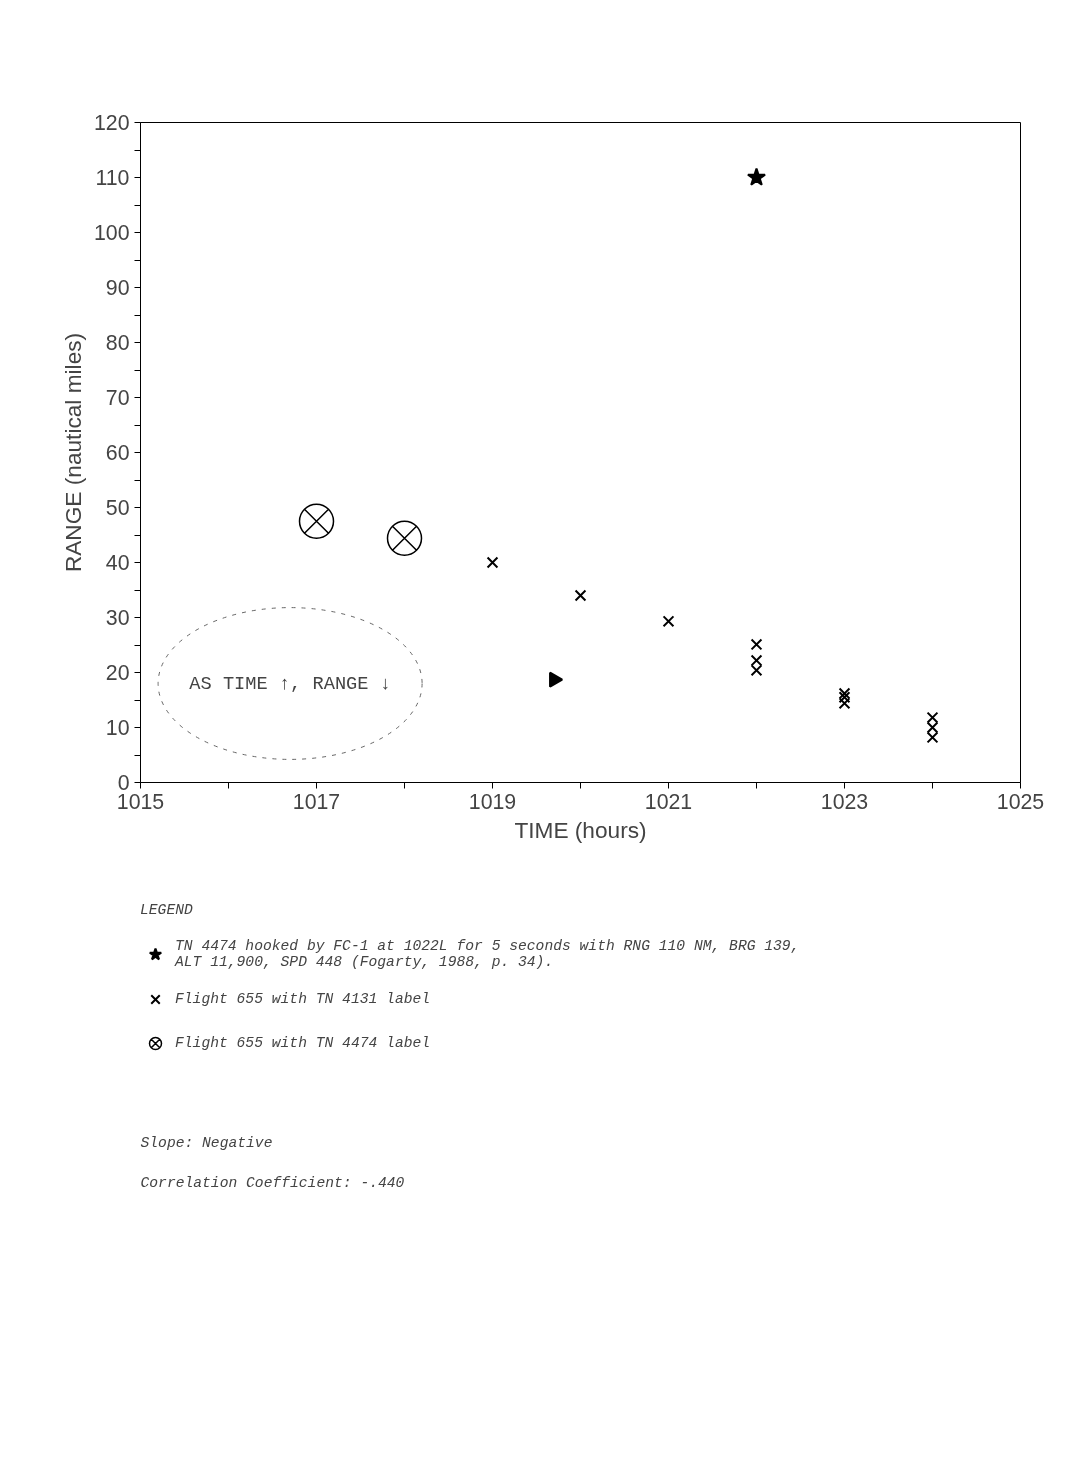 The height and width of the screenshot is (1469, 1078). What do you see at coordinates (117, 453) in the screenshot?
I see `y-tick-label: 60` at bounding box center [117, 453].